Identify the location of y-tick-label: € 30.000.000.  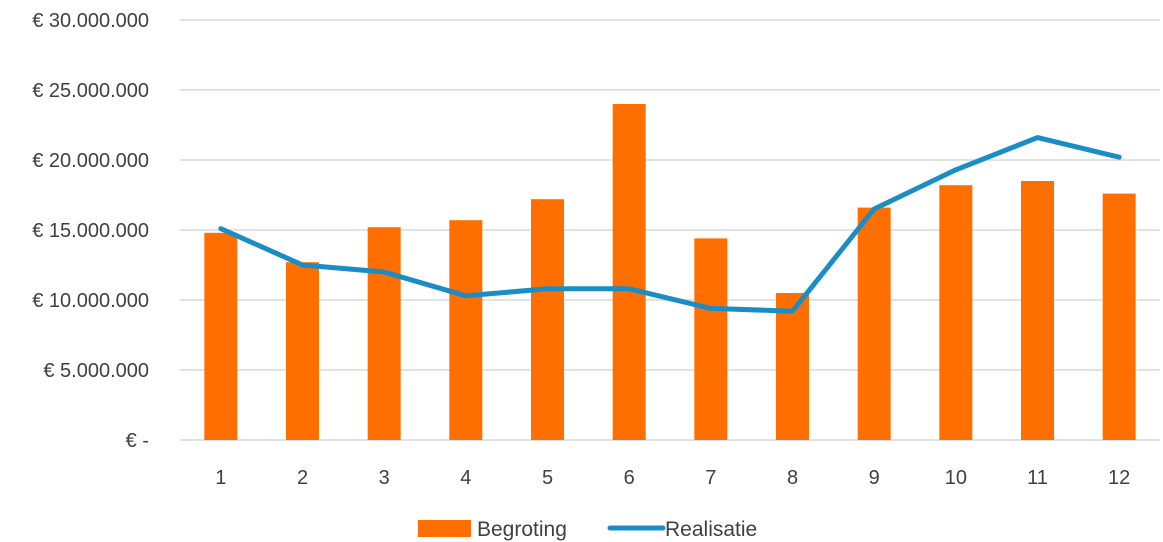
(90, 21).